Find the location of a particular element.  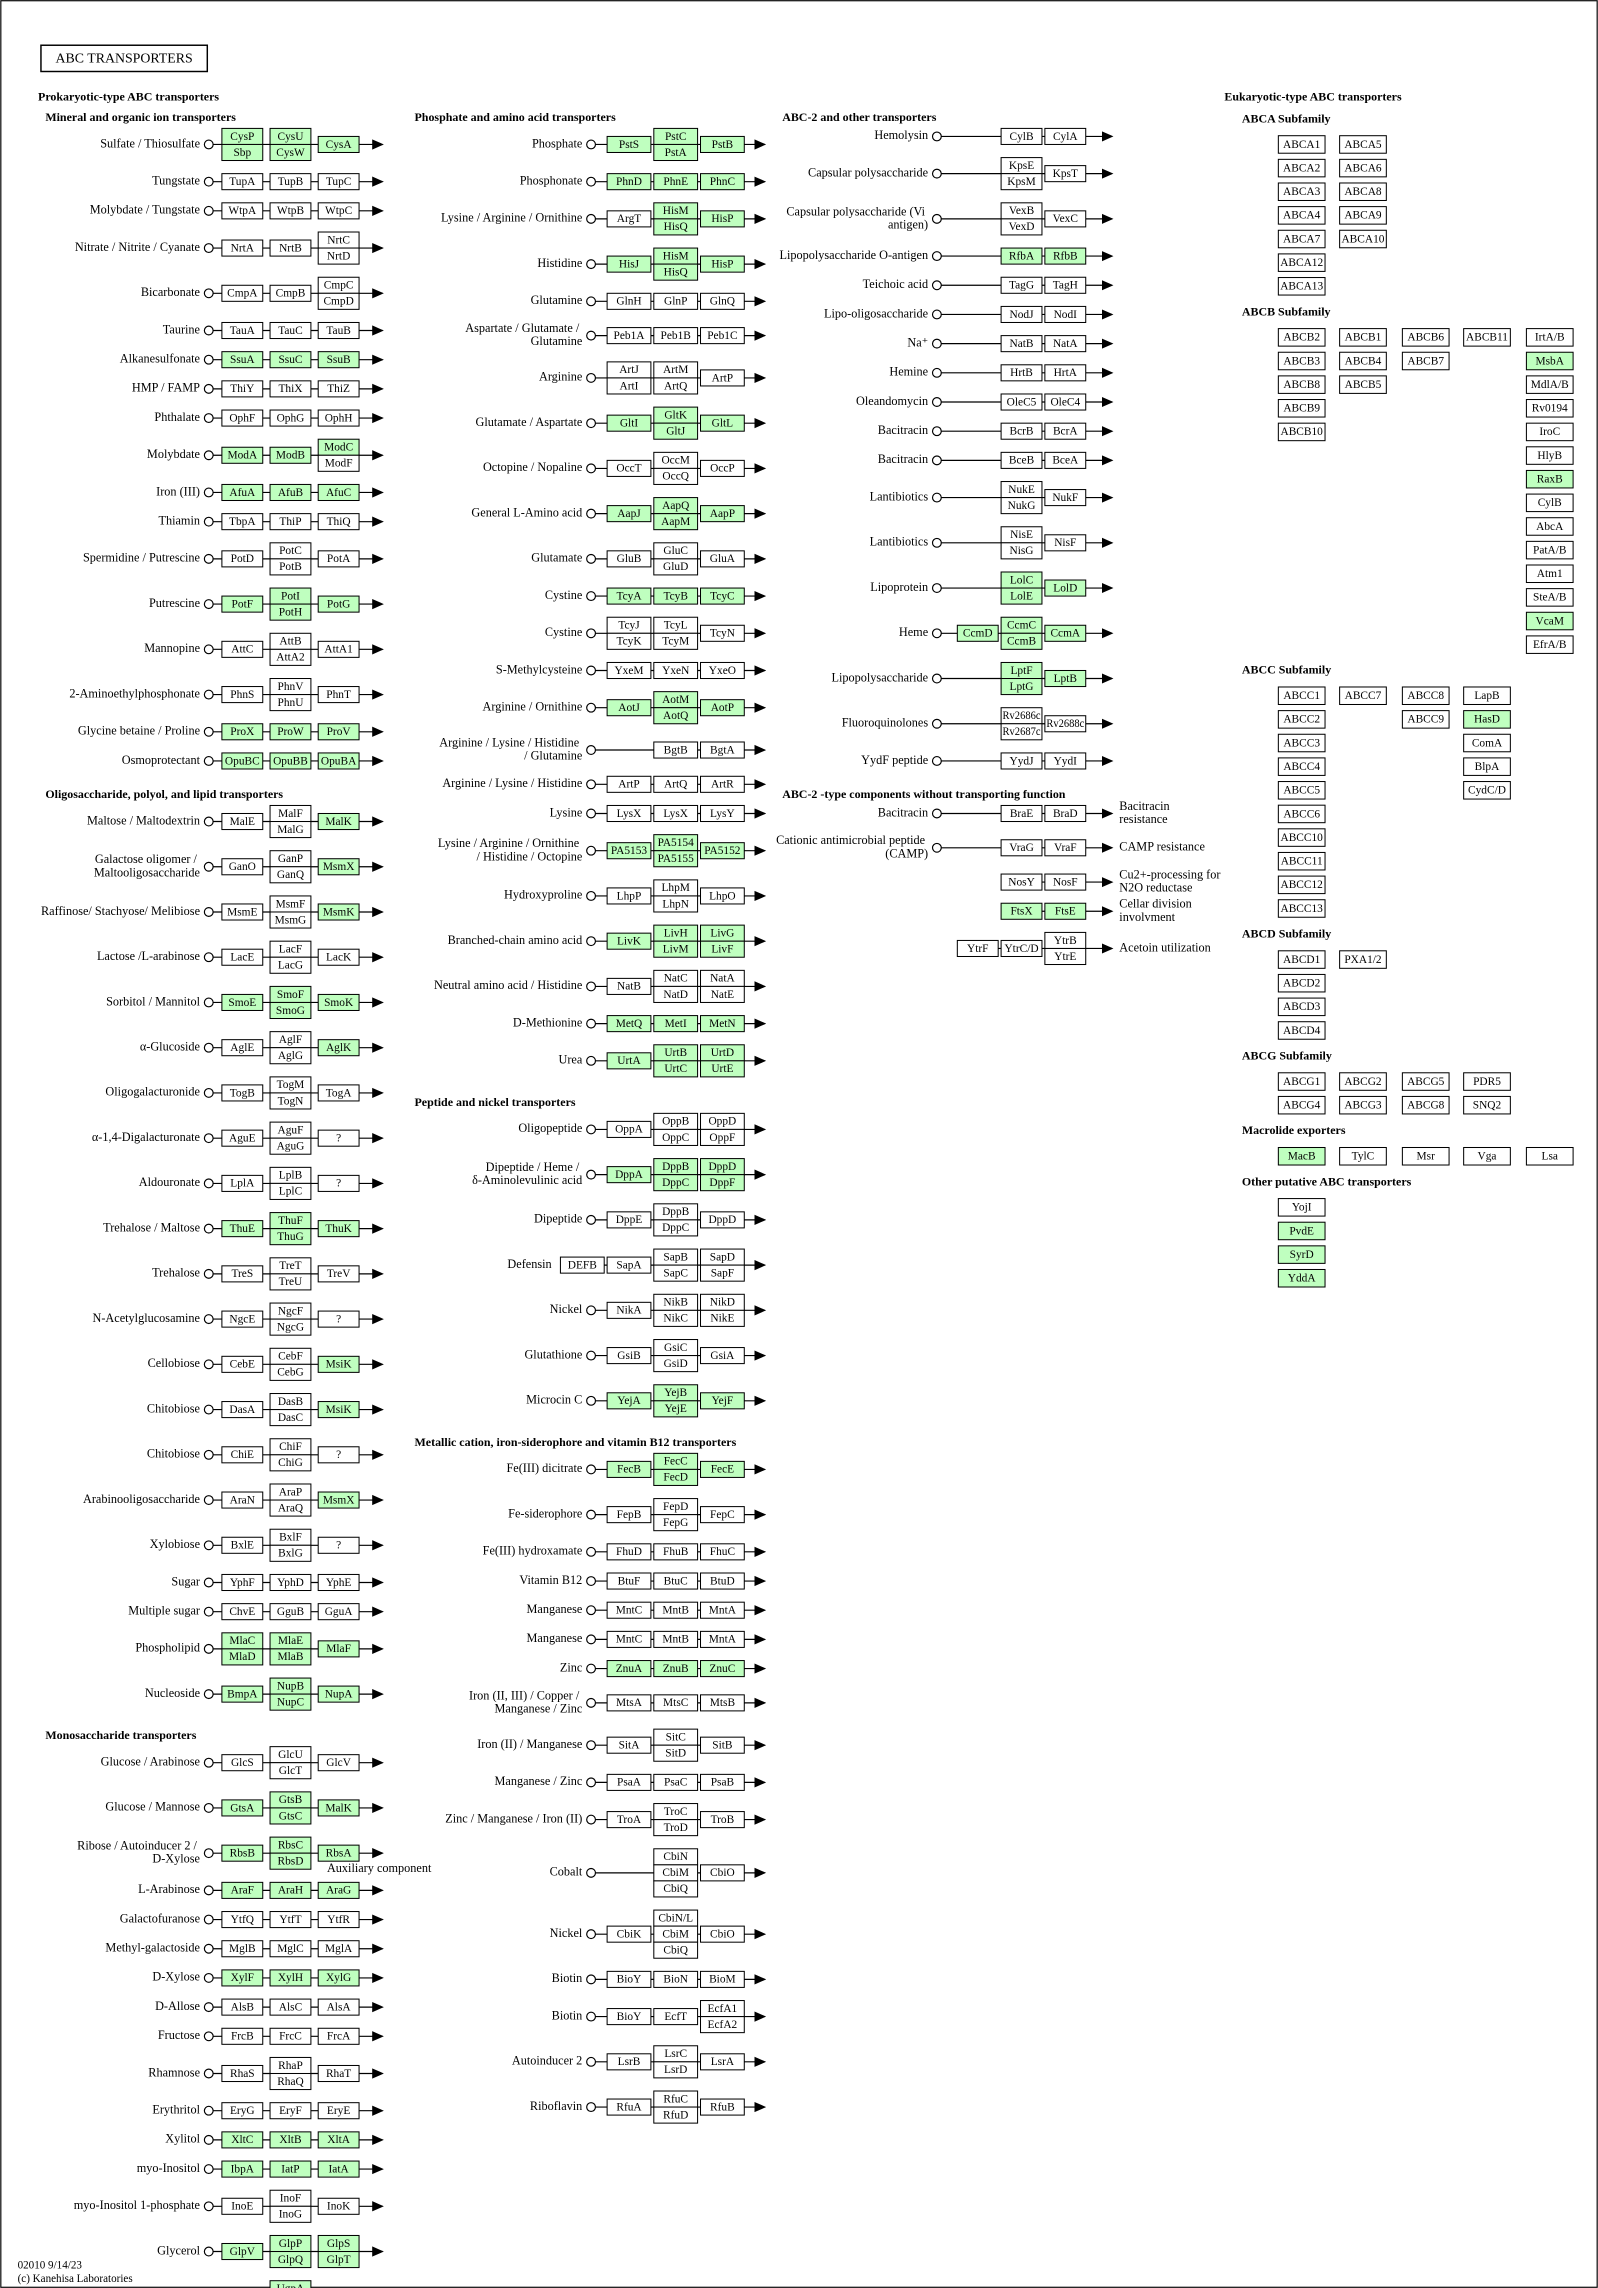

gene-name: YtrE is located at coordinates (1065, 957).